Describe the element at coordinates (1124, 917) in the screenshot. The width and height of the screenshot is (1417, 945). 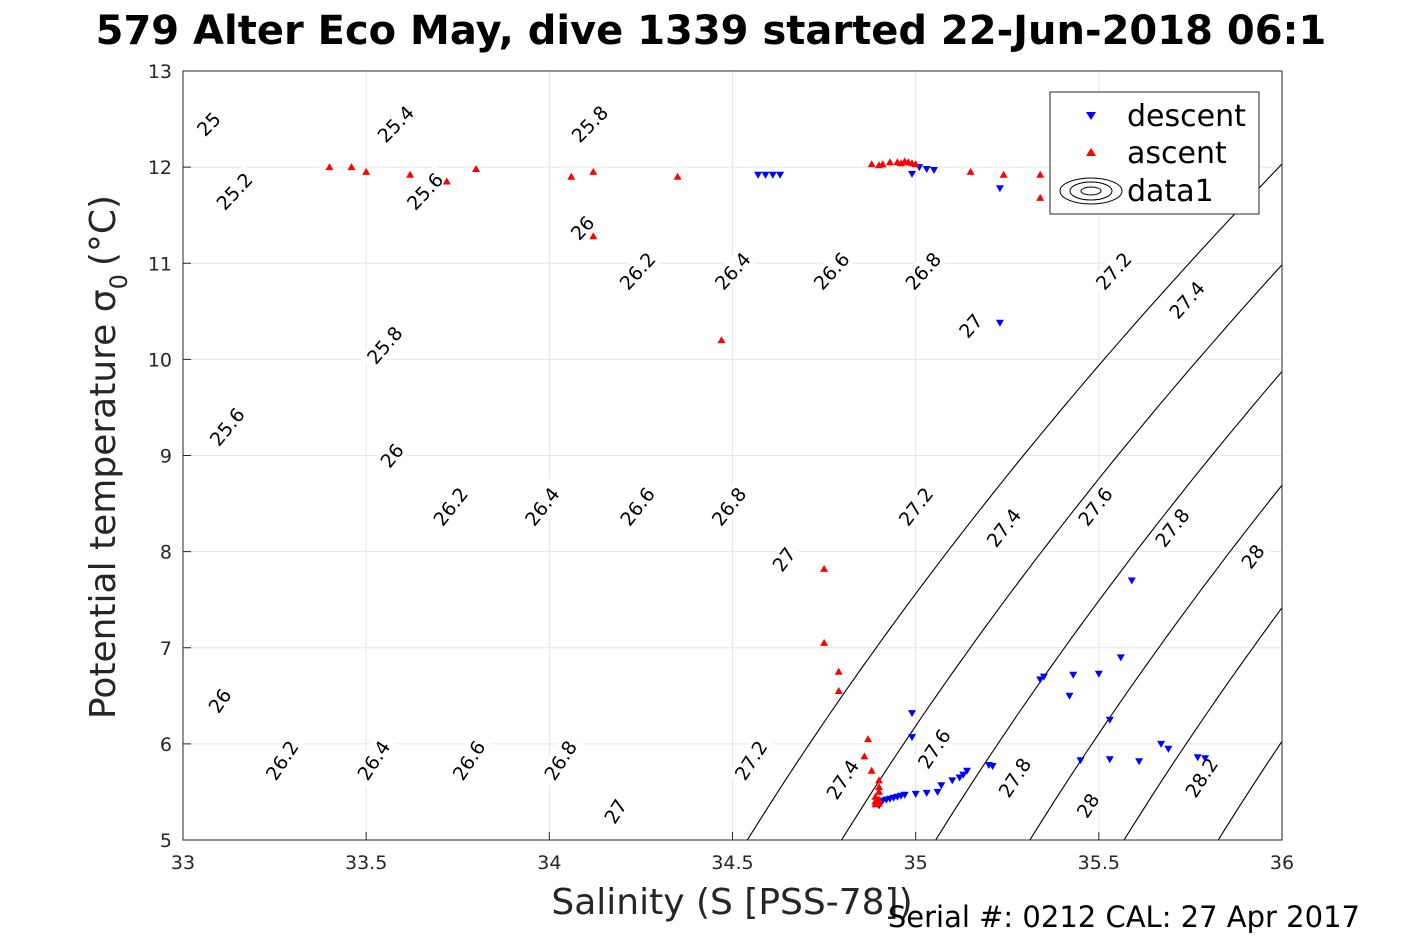
I see `serial-calibration-note: Serial #: 0212 CAL: 27 Apr 2017` at that location.